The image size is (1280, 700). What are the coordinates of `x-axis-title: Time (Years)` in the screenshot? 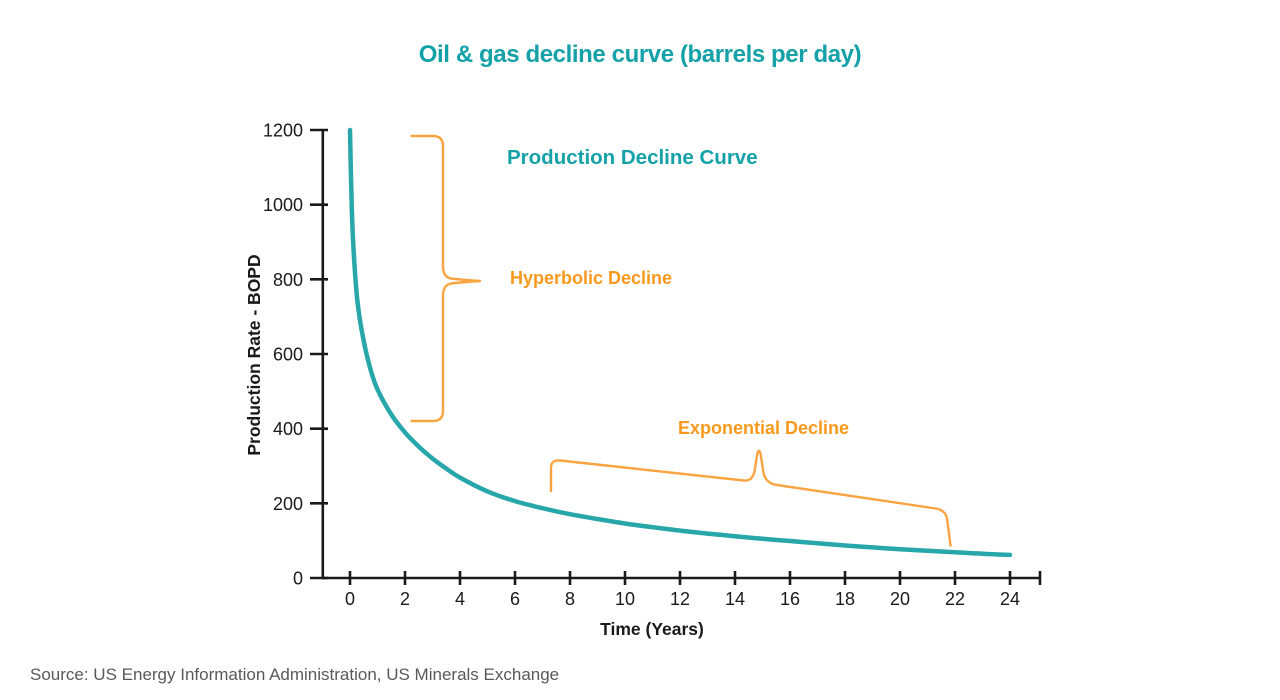 It's located at (652, 629).